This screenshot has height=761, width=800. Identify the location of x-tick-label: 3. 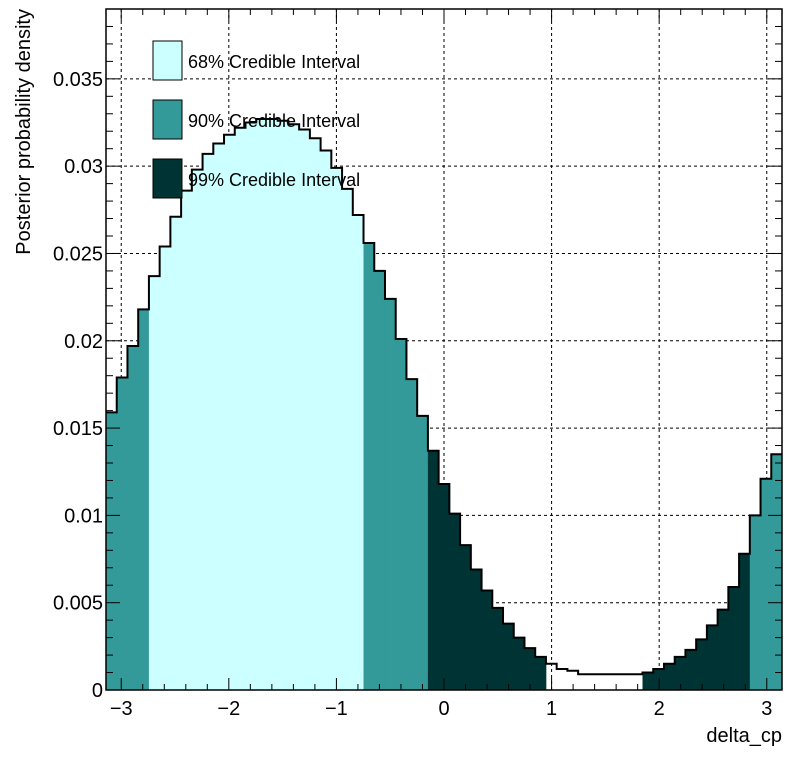
(766, 709).